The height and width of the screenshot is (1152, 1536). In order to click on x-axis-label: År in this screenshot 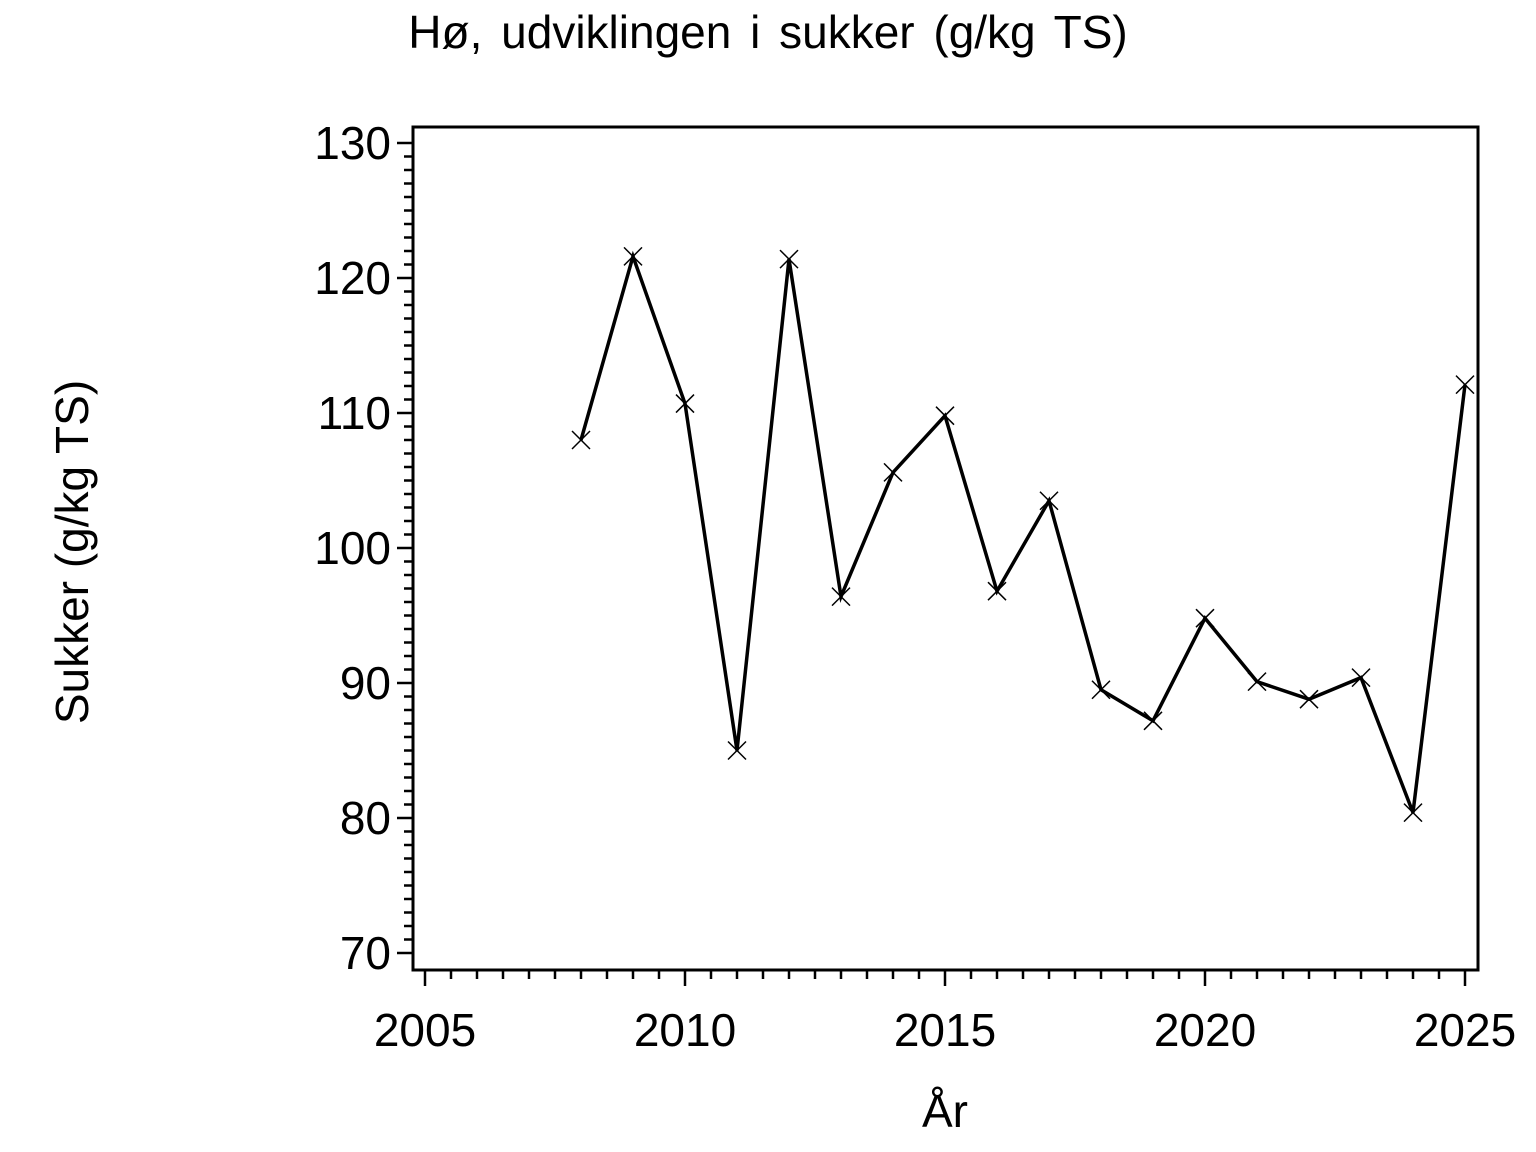, I will do `click(945, 1111)`.